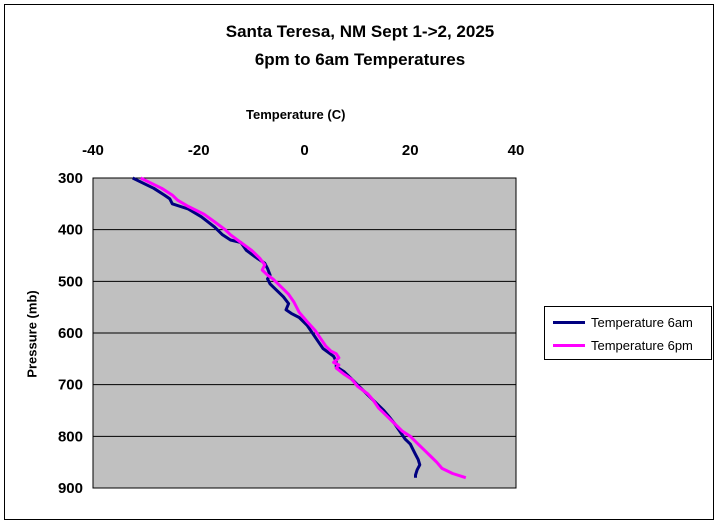  What do you see at coordinates (569, 345) in the screenshot?
I see `legend-swatch-6pm` at bounding box center [569, 345].